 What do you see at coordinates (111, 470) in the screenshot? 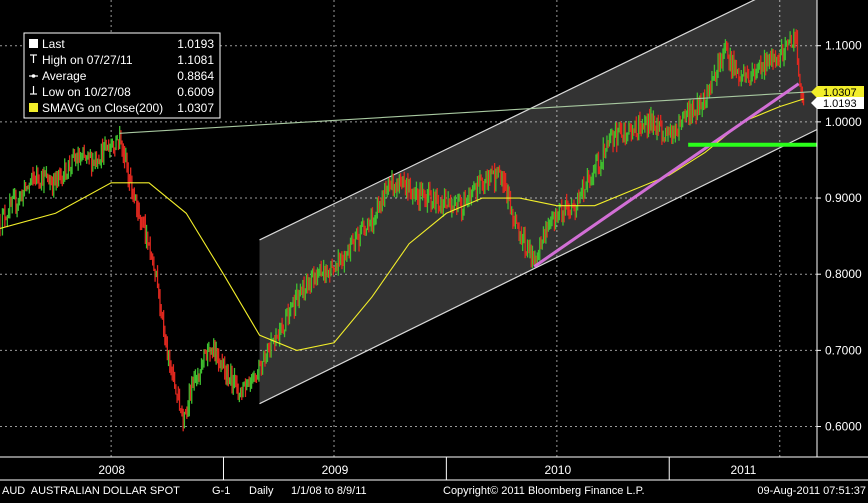
I see `x-tick-label: 2008` at bounding box center [111, 470].